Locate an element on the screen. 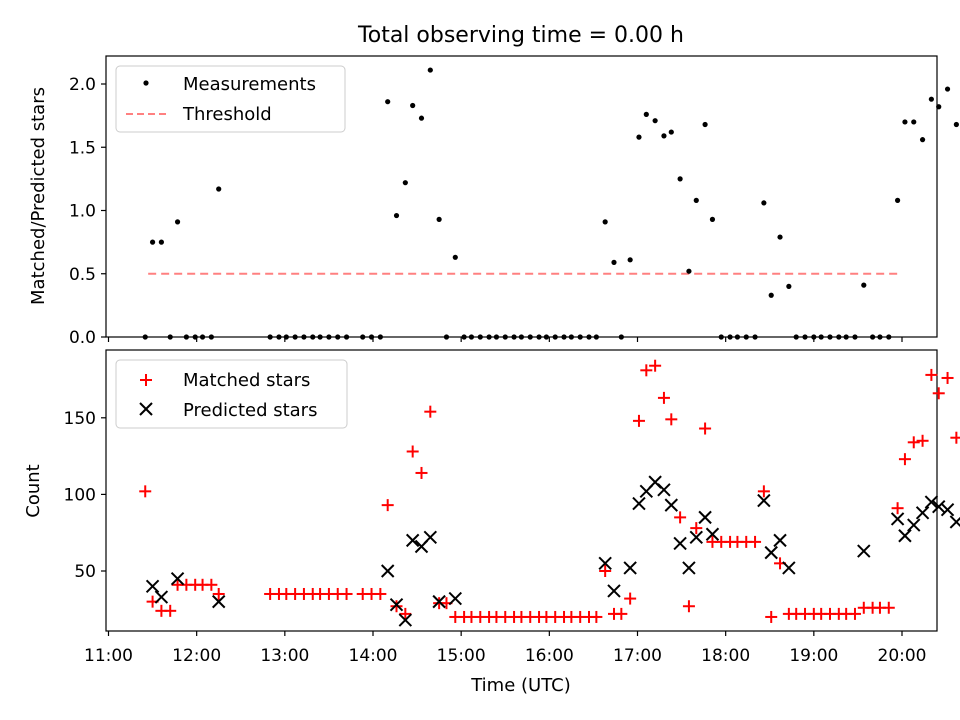 The width and height of the screenshot is (960, 720). bottom-legend-box is located at coordinates (231, 394).